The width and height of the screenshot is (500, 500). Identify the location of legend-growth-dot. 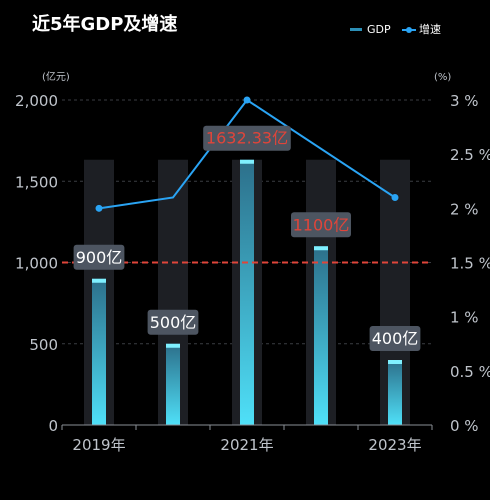
(409, 30).